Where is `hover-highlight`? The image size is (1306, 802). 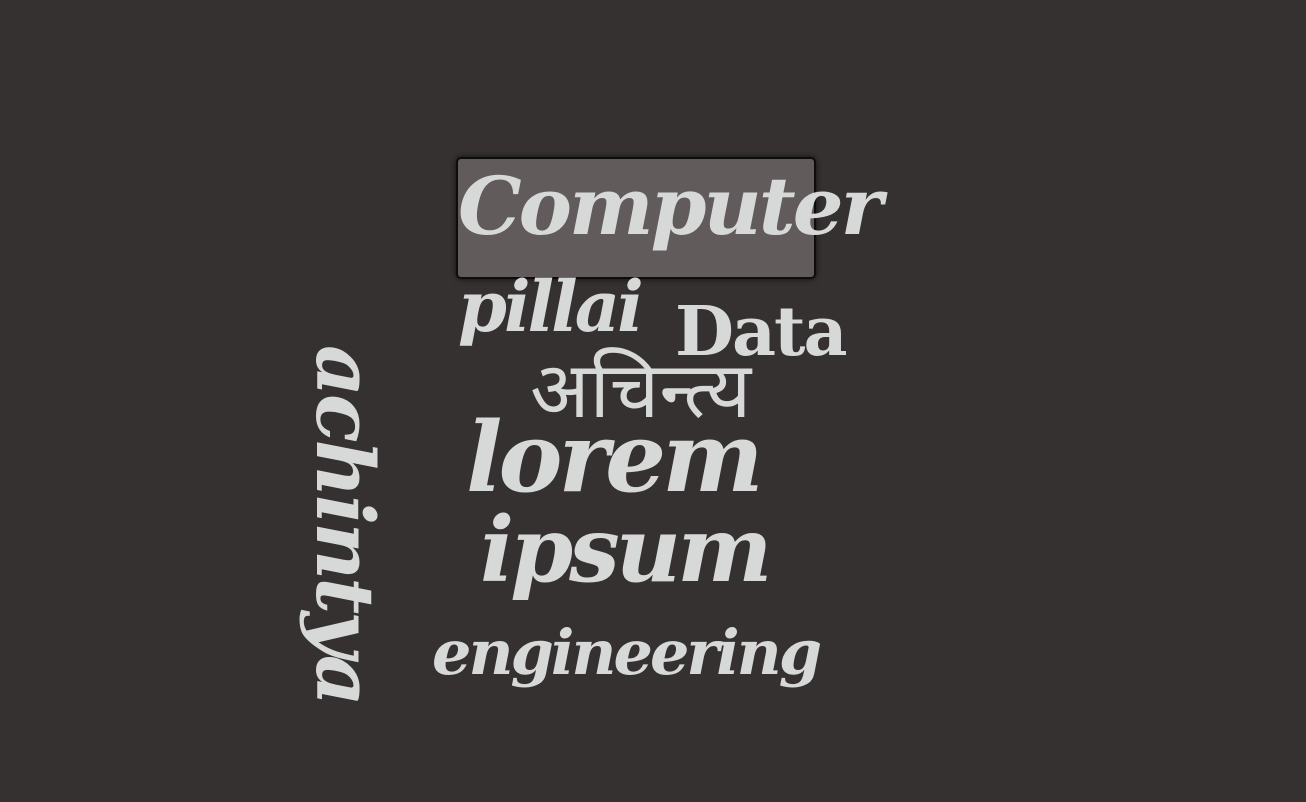 hover-highlight is located at coordinates (636, 218).